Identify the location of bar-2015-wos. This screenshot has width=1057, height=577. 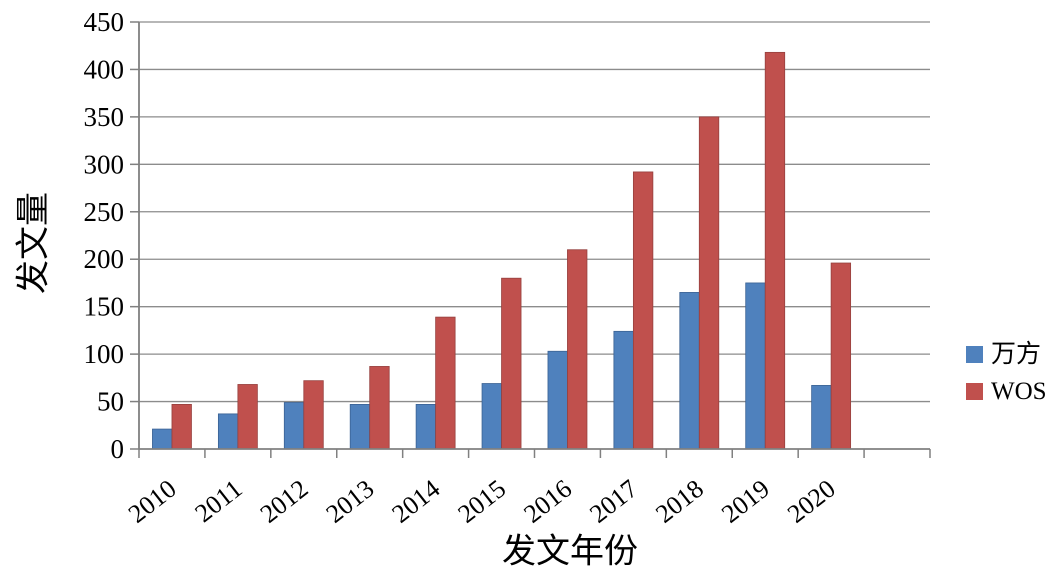
(511, 363).